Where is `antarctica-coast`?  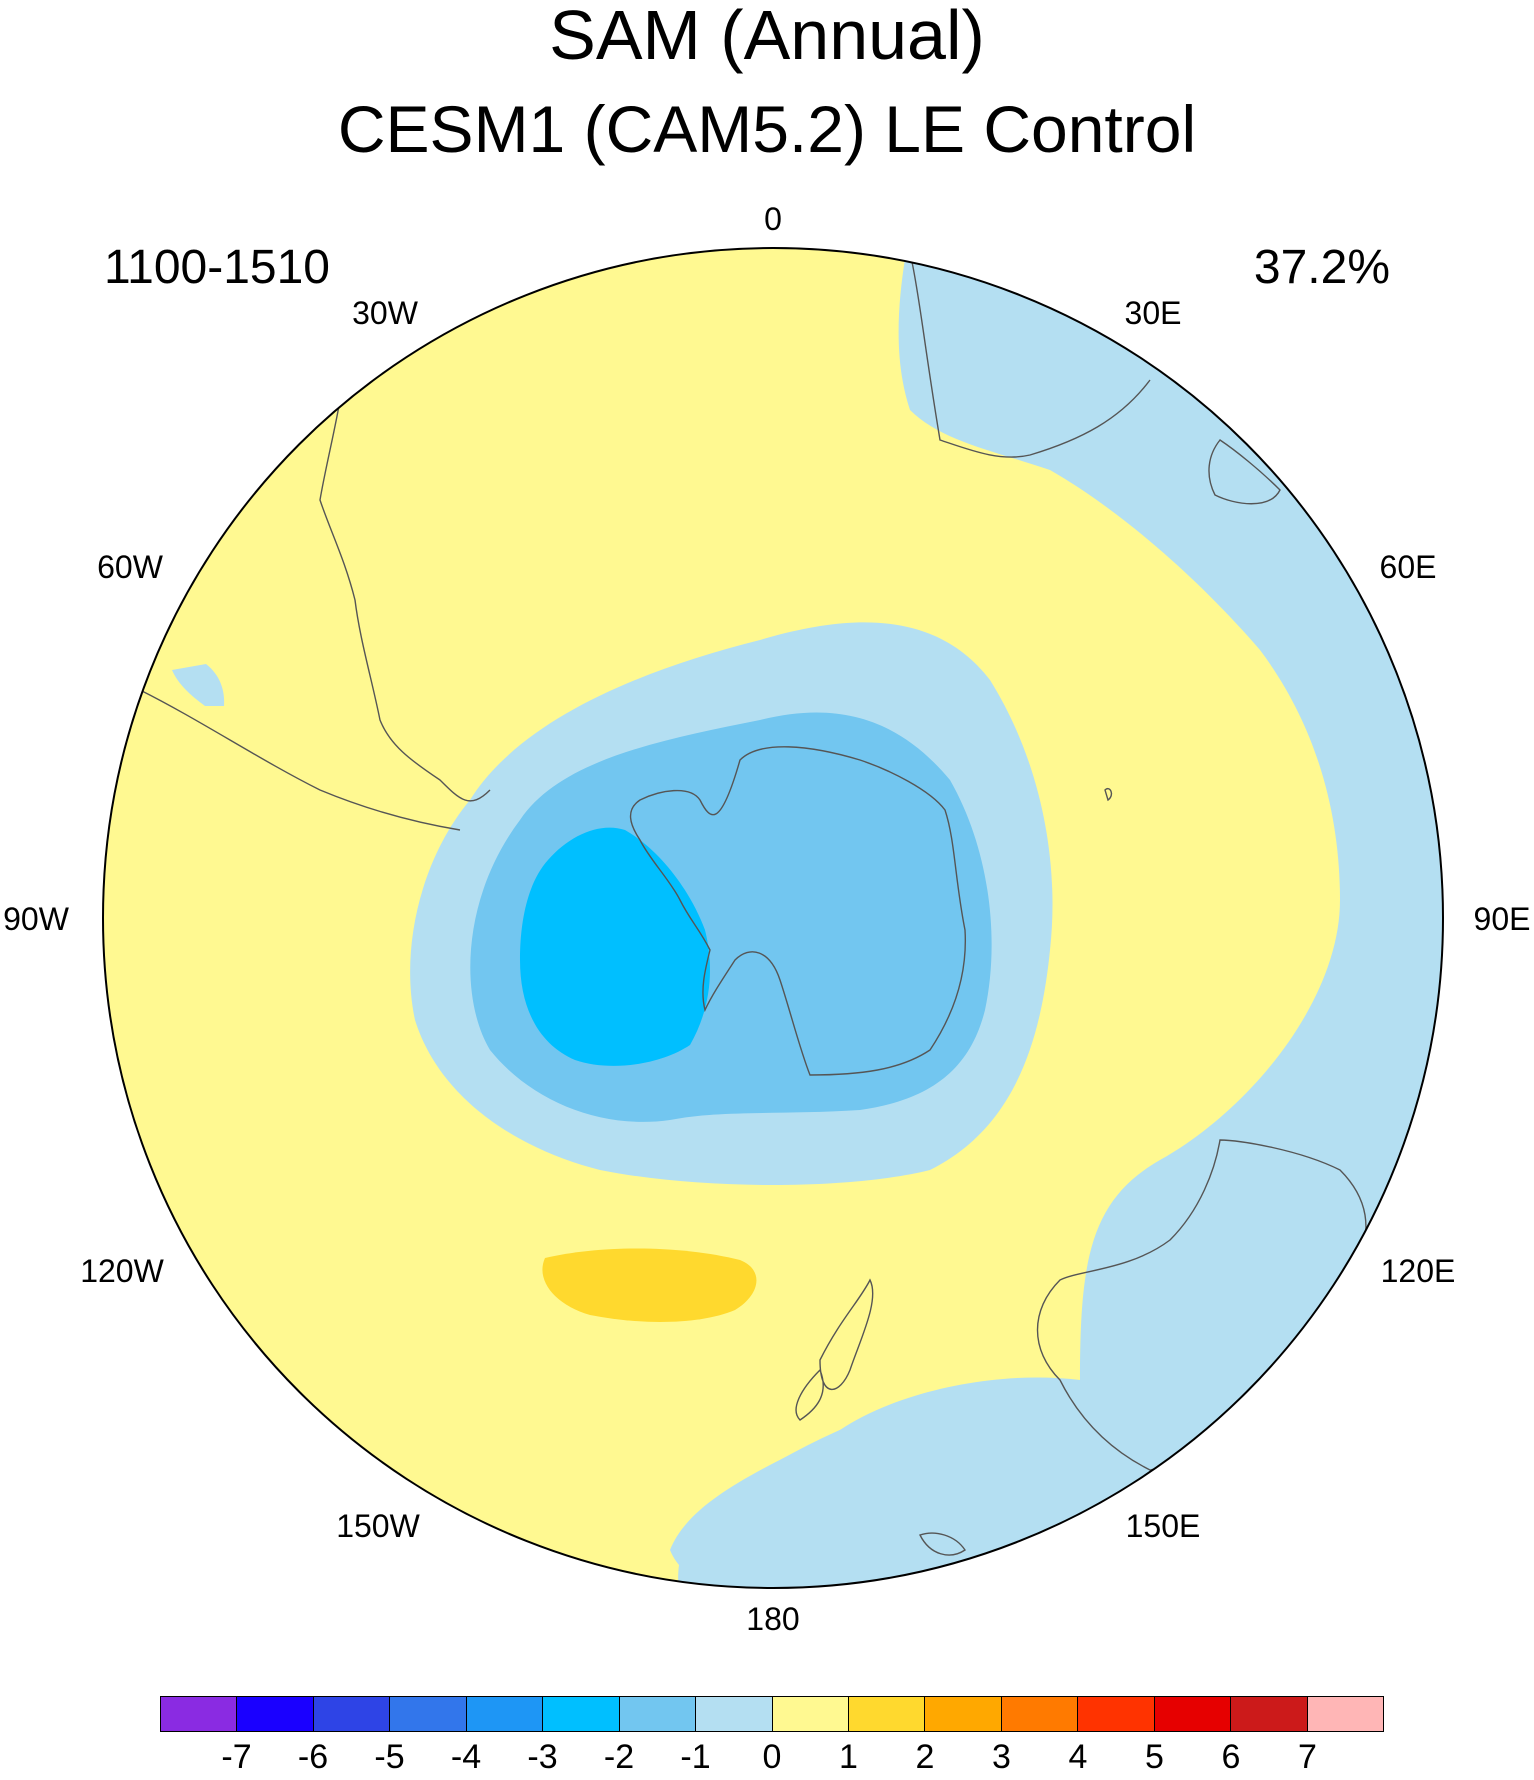 antarctica-coast is located at coordinates (798, 911).